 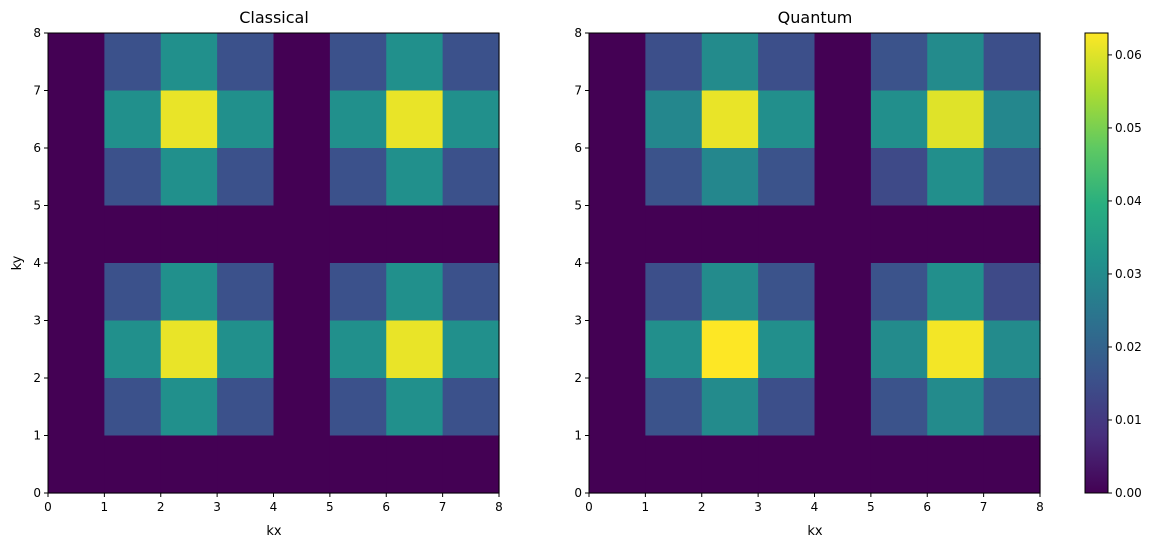 What do you see at coordinates (217, 507) in the screenshot?
I see `x-tick-label: 3` at bounding box center [217, 507].